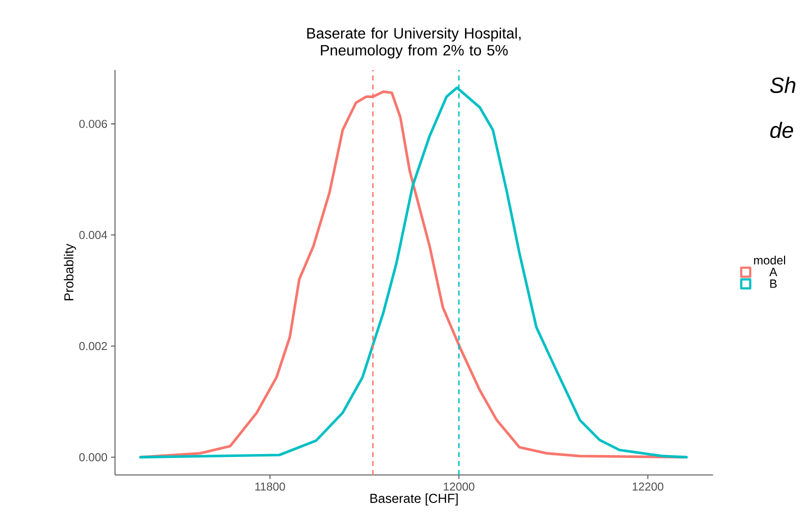 The image size is (809, 529). What do you see at coordinates (782, 130) in the screenshot?
I see `text: de` at bounding box center [782, 130].